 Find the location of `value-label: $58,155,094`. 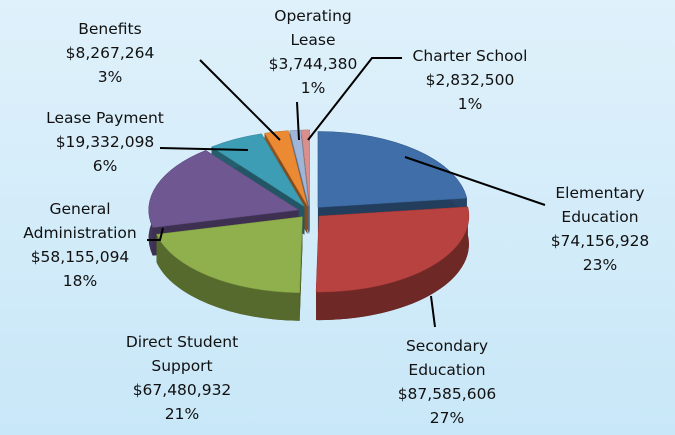

value-label: $58,155,094 is located at coordinates (80, 257).